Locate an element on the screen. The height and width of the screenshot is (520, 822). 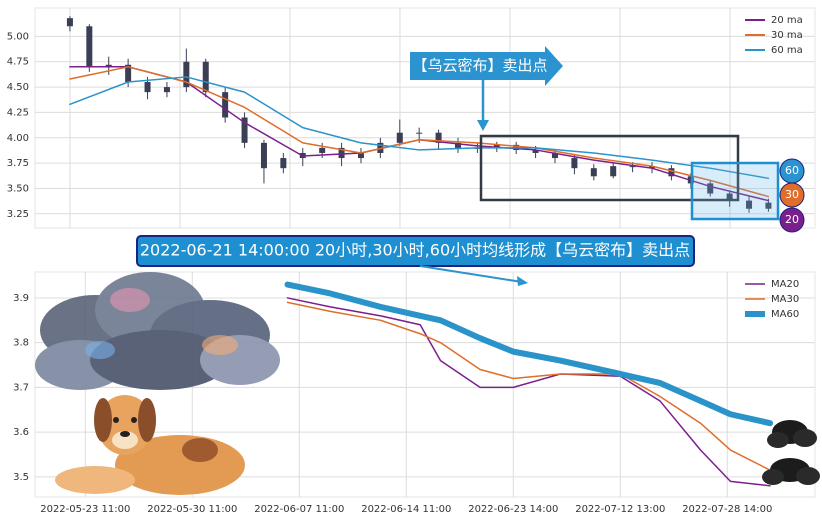
legend-label: 20 ma is located at coordinates (787, 20).